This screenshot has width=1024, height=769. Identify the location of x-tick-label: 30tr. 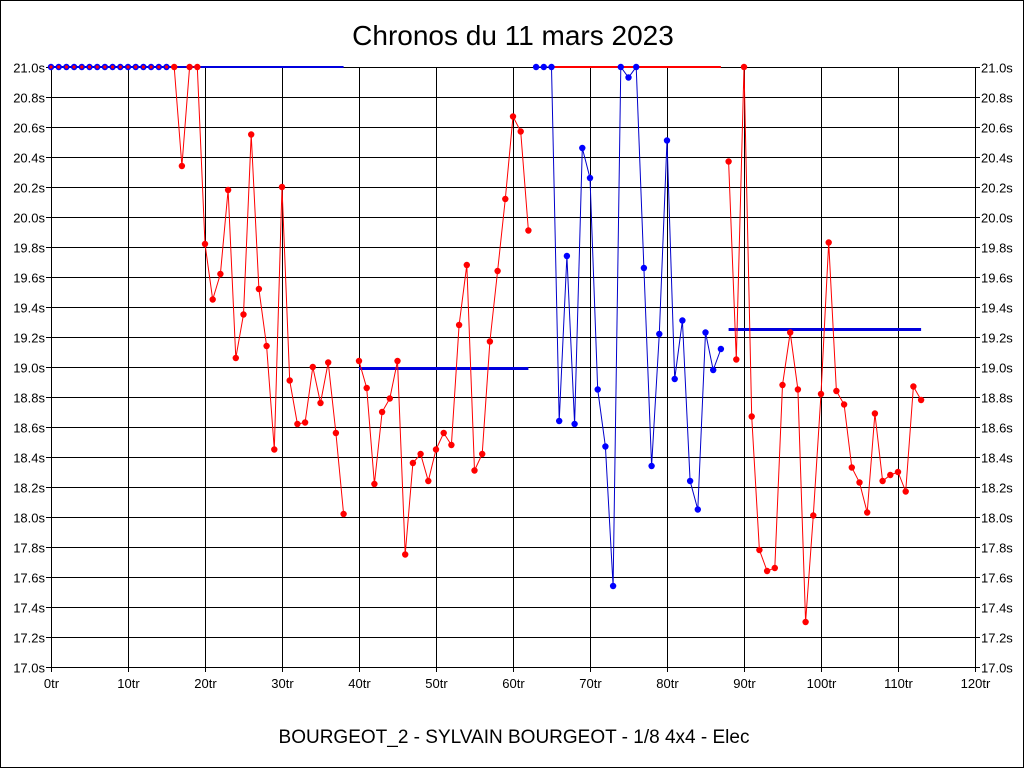
(282, 683).